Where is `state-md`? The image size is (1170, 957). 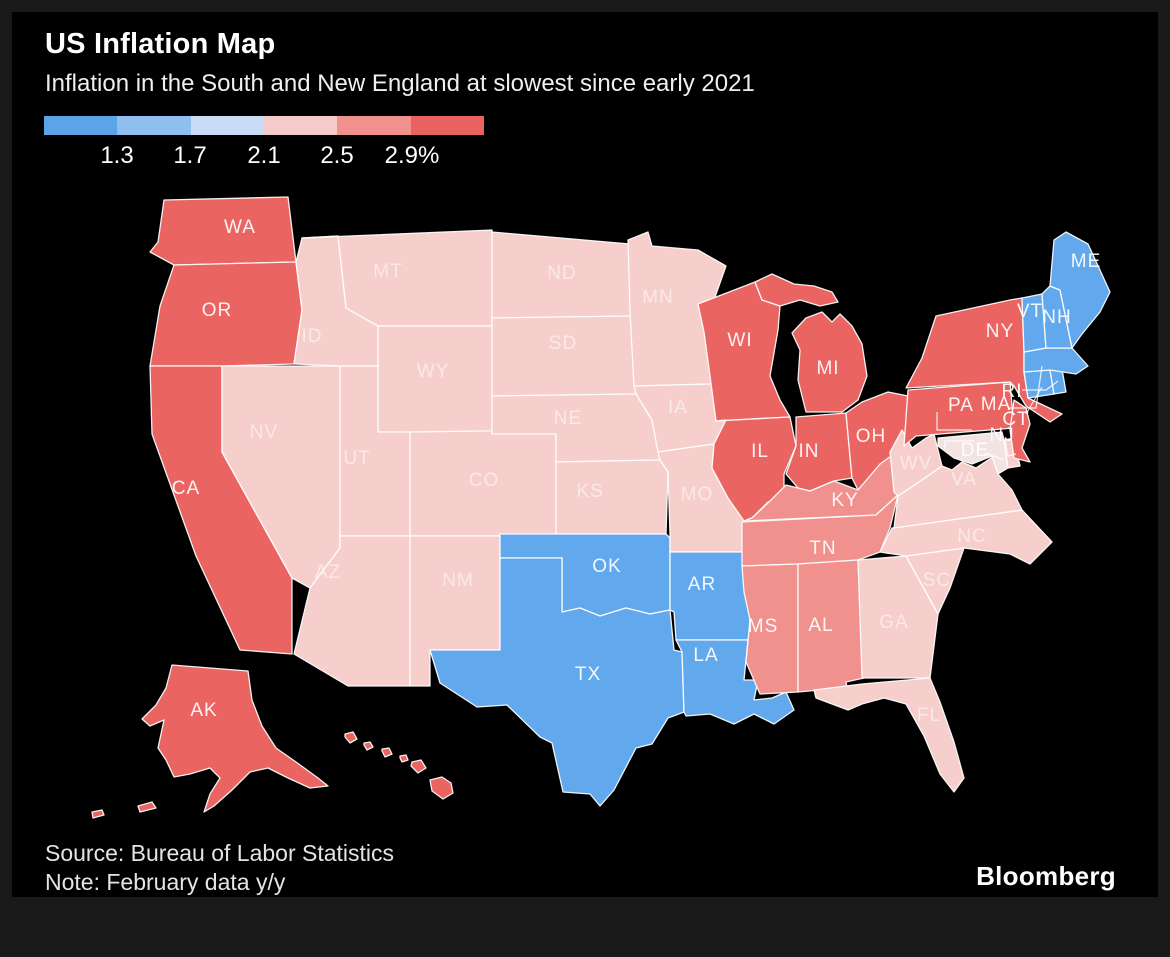 state-md is located at coordinates (973, 453).